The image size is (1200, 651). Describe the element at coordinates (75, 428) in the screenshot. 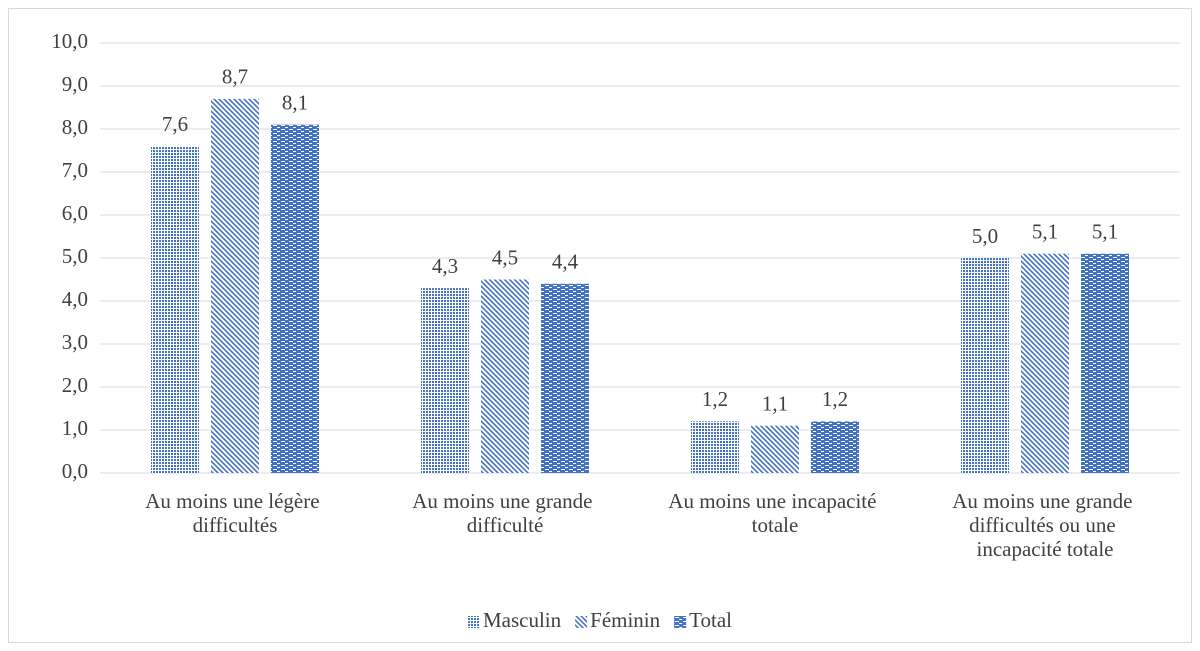

I see `y-tick-label: 1,0` at that location.